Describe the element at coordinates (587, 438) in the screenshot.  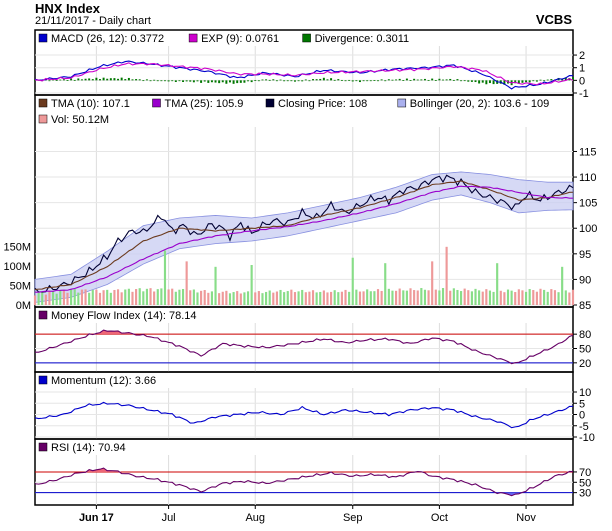
I see `y-tick-label: -10` at that location.